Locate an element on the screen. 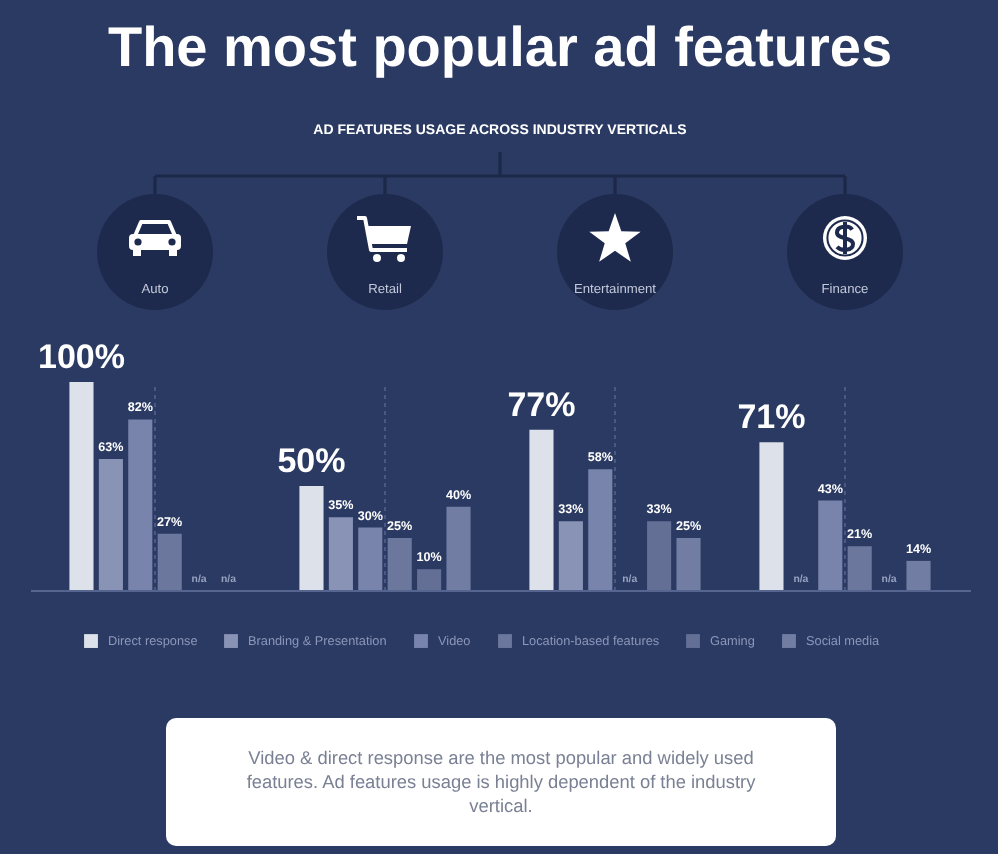 The height and width of the screenshot is (854, 998). data-label: 100% is located at coordinates (81, 357).